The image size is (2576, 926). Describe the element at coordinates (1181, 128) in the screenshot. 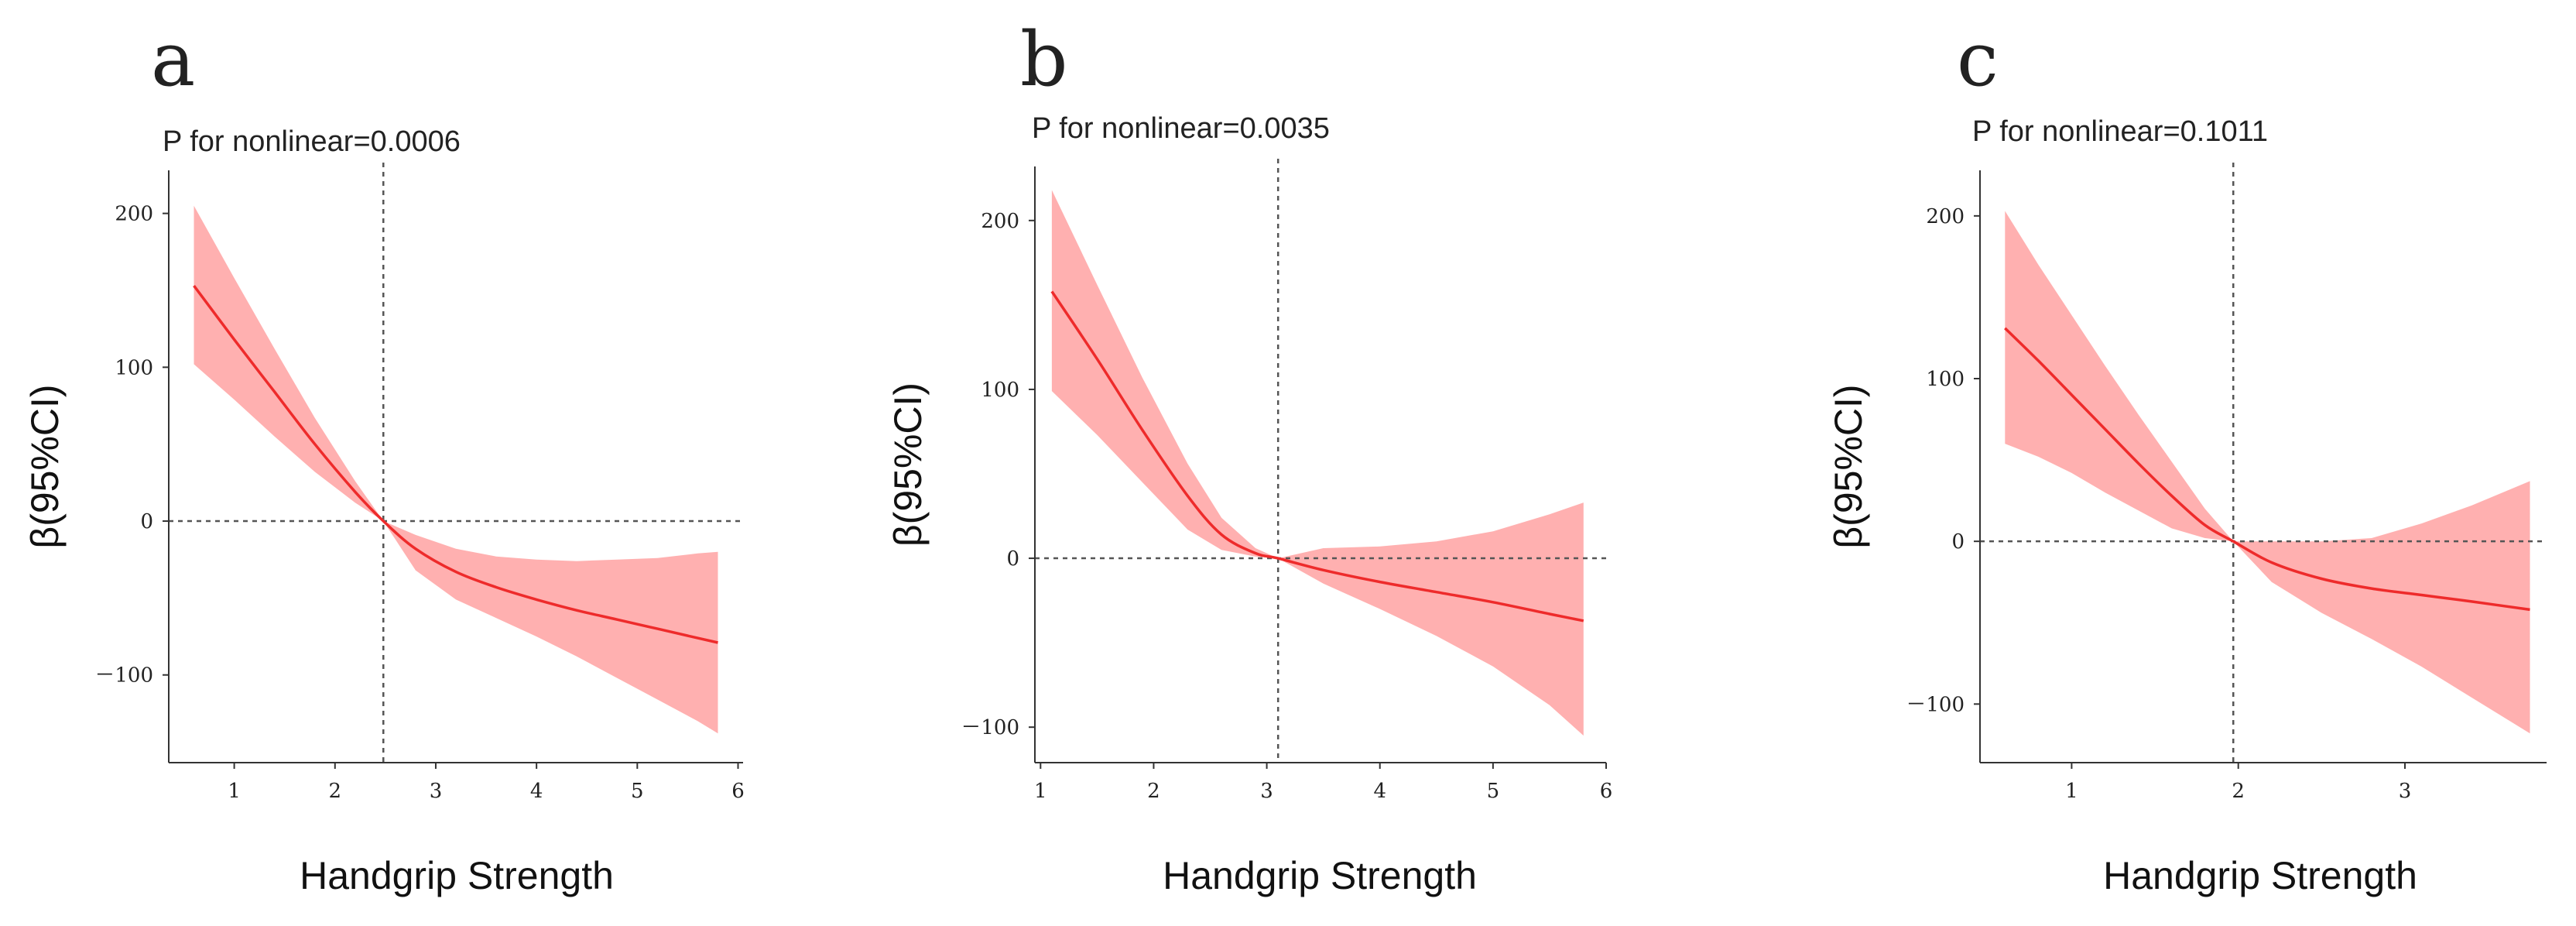

I see `p-nonlinear-annotation: P for nonlinear=0.0035` at that location.